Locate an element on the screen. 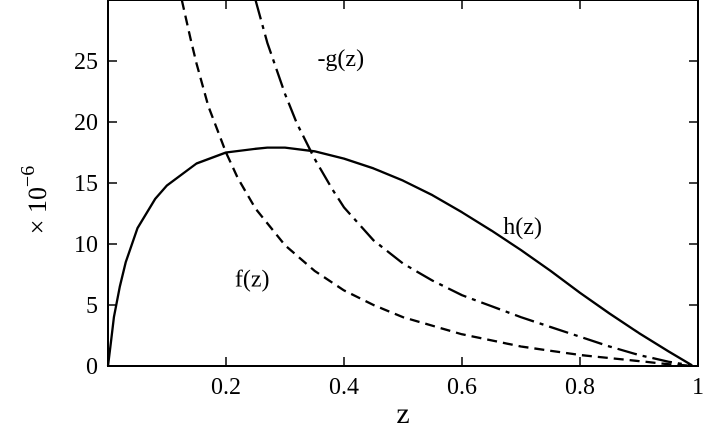  y-axis-label: × 10−6 is located at coordinates (34, 200).